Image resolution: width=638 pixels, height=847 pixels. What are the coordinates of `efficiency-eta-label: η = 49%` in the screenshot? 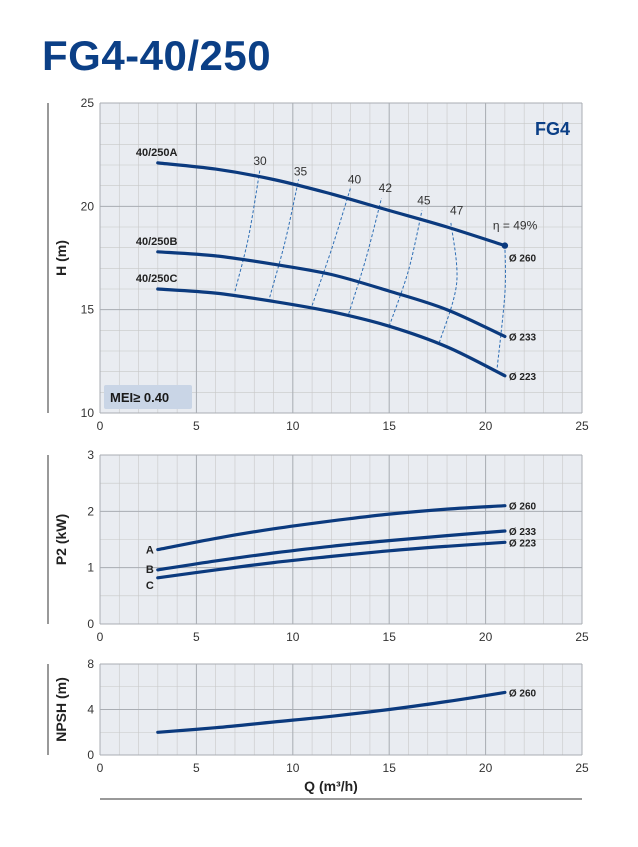 It's located at (515, 226).